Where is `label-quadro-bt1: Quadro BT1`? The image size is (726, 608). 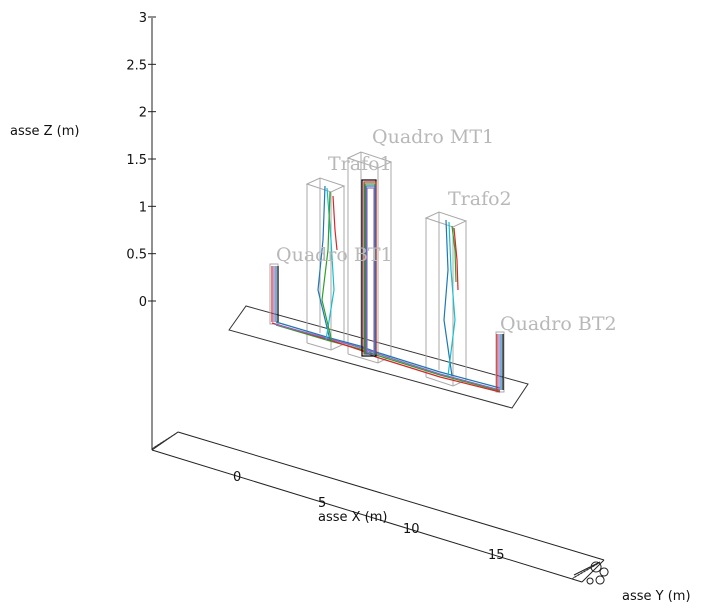
label-quadro-bt1: Quadro BT1 is located at coordinates (334, 255).